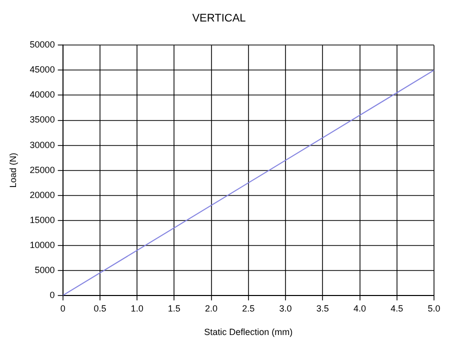 The height and width of the screenshot is (344, 456). I want to click on y-tick-label: 30000, so click(42, 145).